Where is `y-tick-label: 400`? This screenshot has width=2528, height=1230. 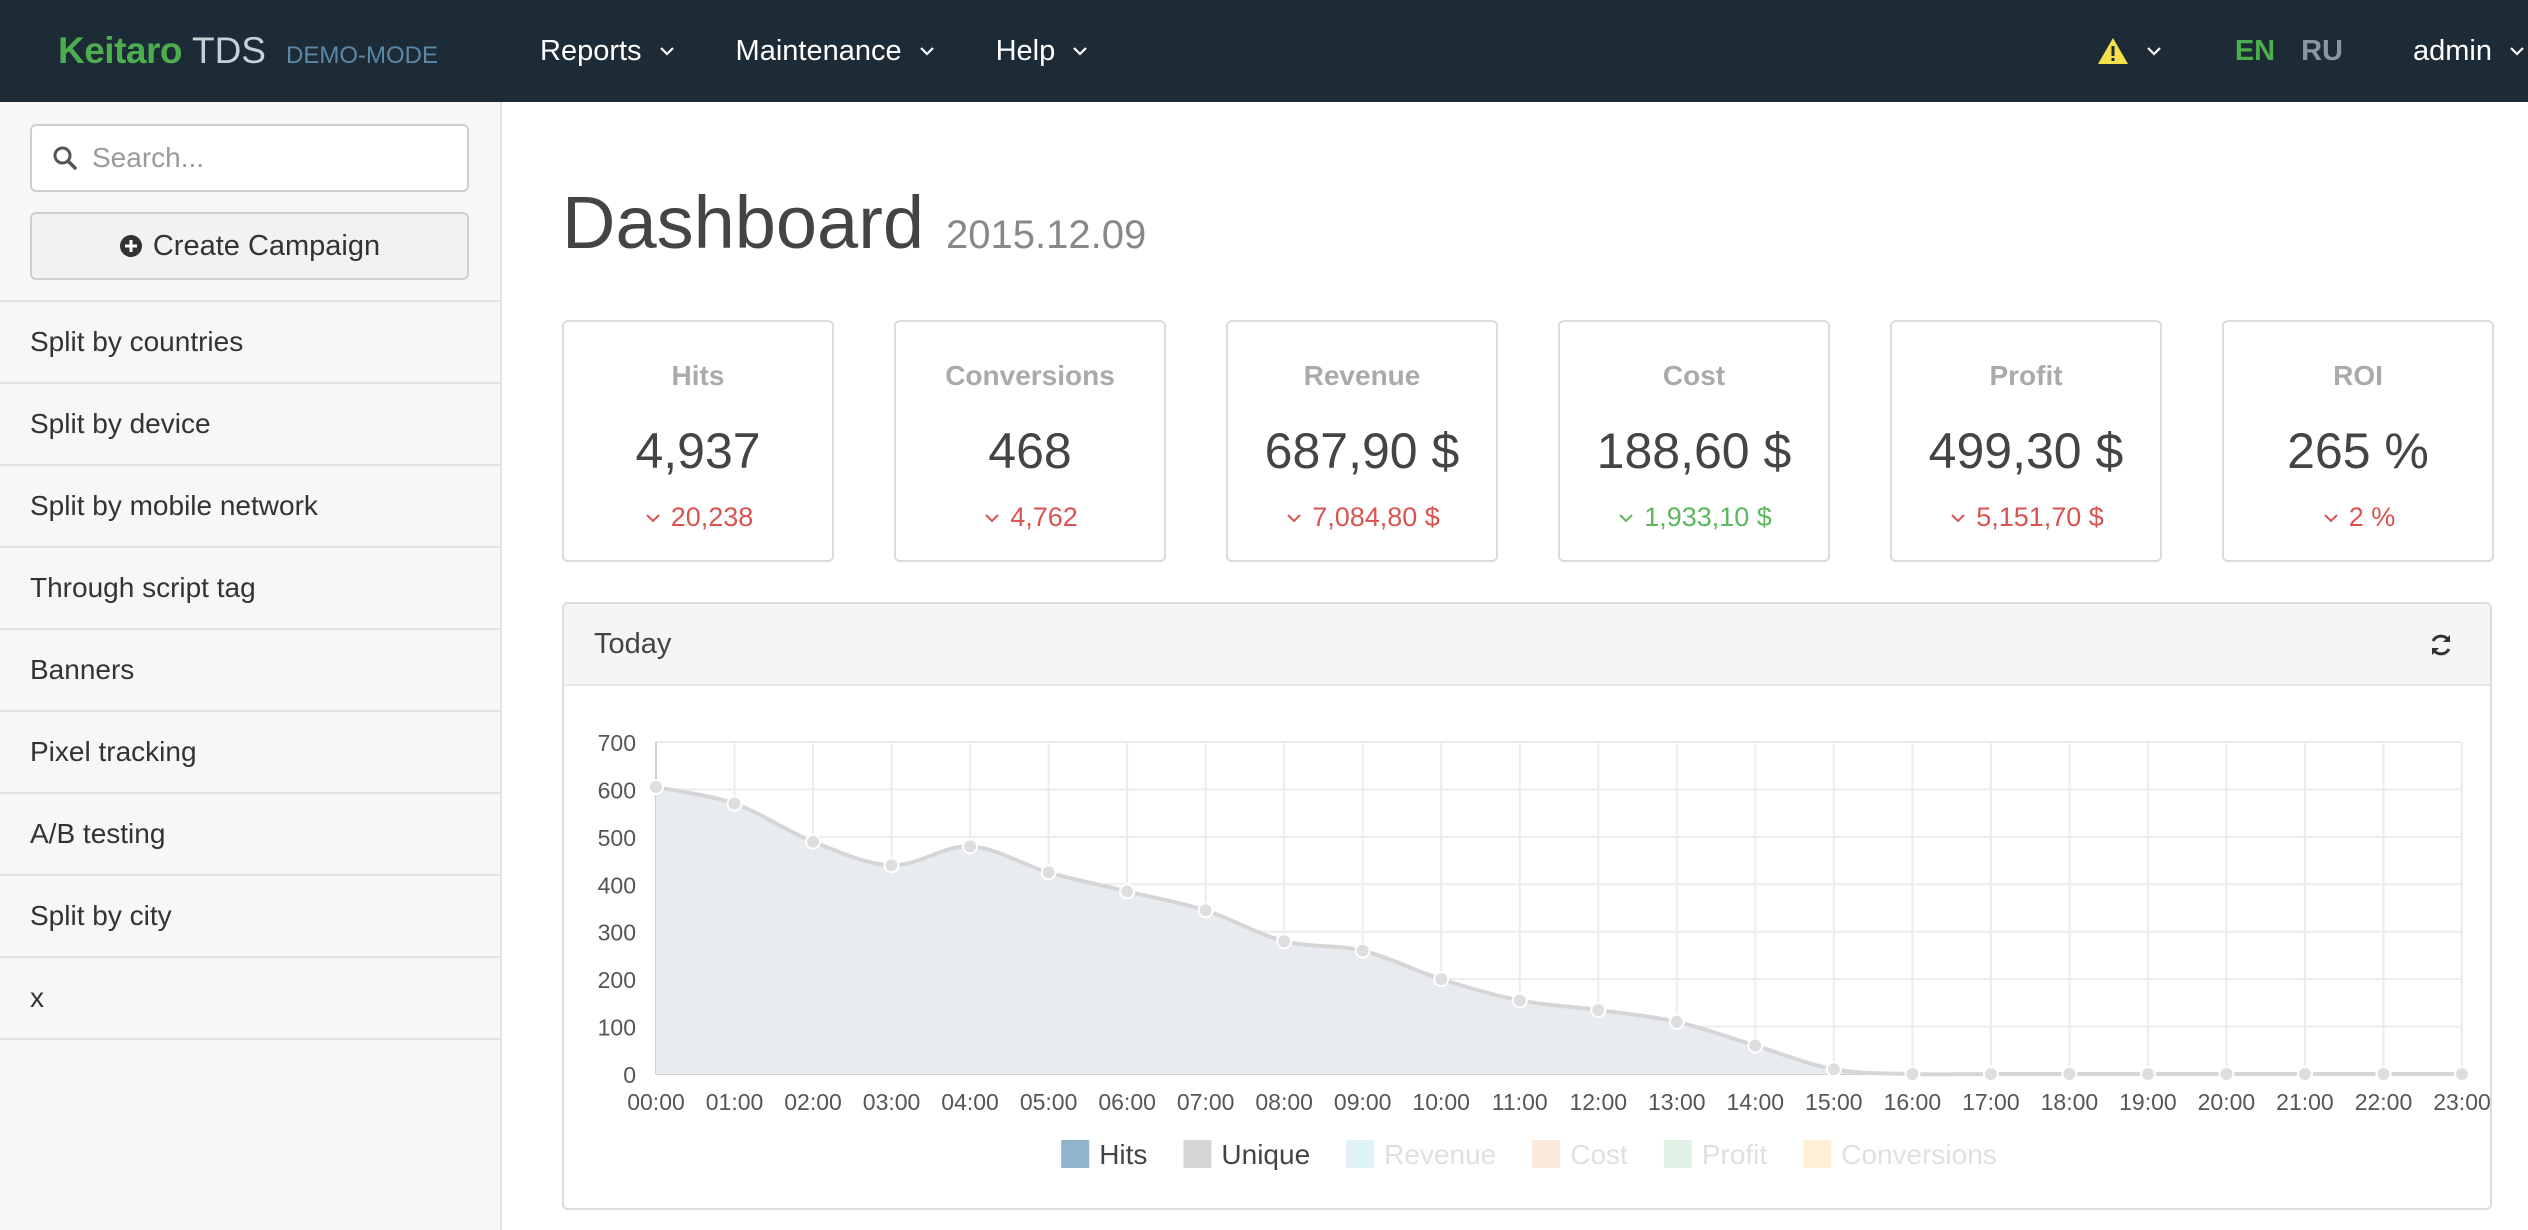 y-tick-label: 400 is located at coordinates (617, 885).